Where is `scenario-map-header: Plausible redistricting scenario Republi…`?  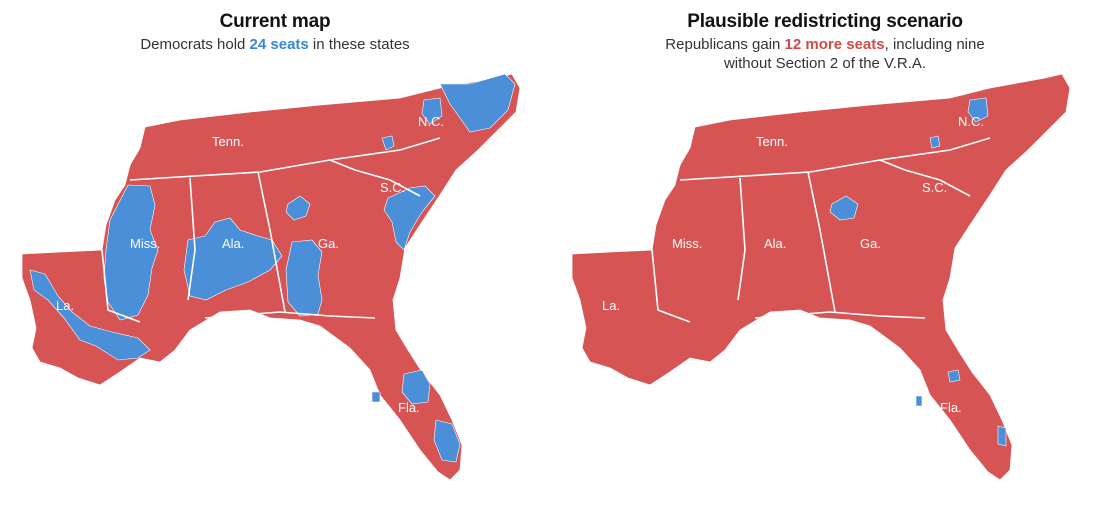
scenario-map-header: Plausible redistricting scenario Republi… is located at coordinates (825, 41).